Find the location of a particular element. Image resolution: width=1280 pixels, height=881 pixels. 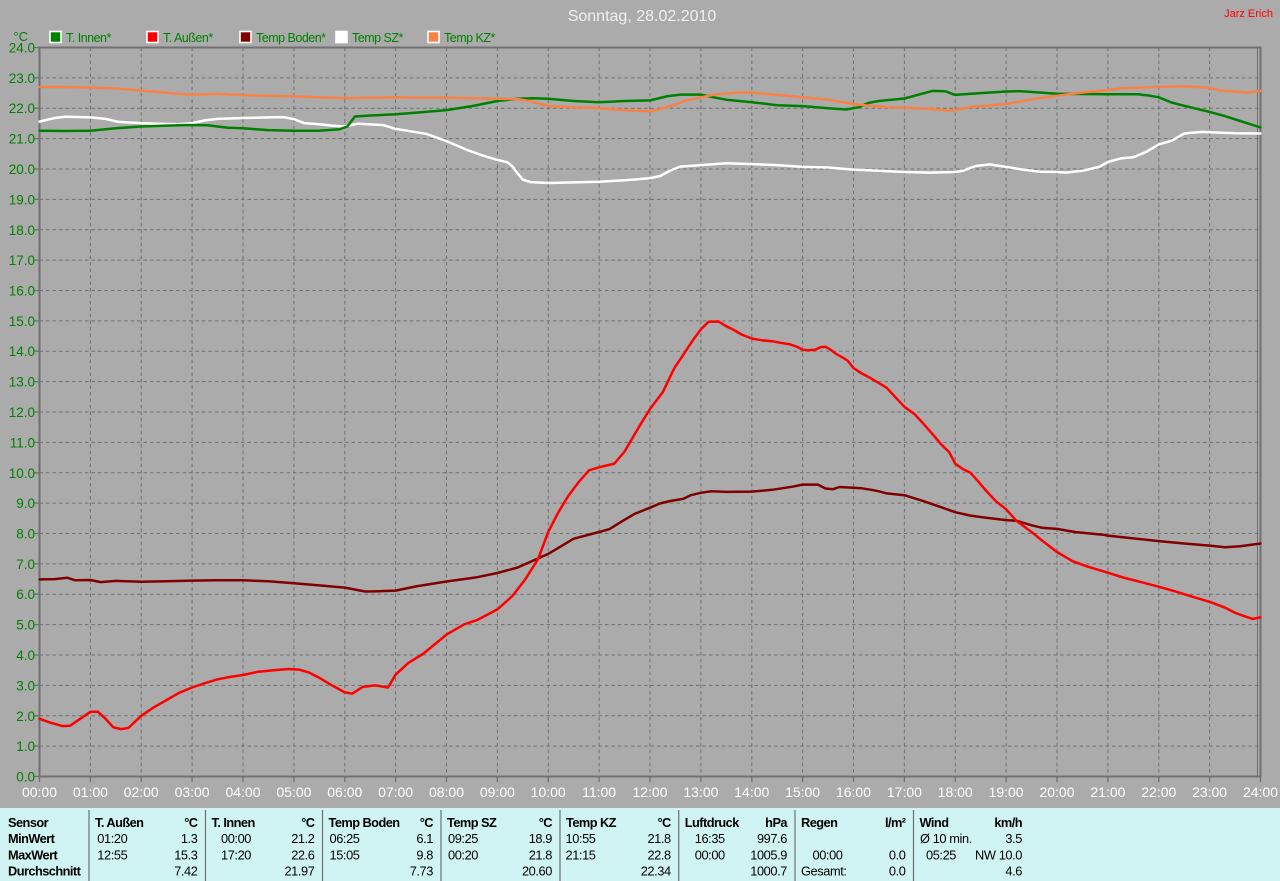

svg-text: 12:55 is located at coordinates (112, 855).